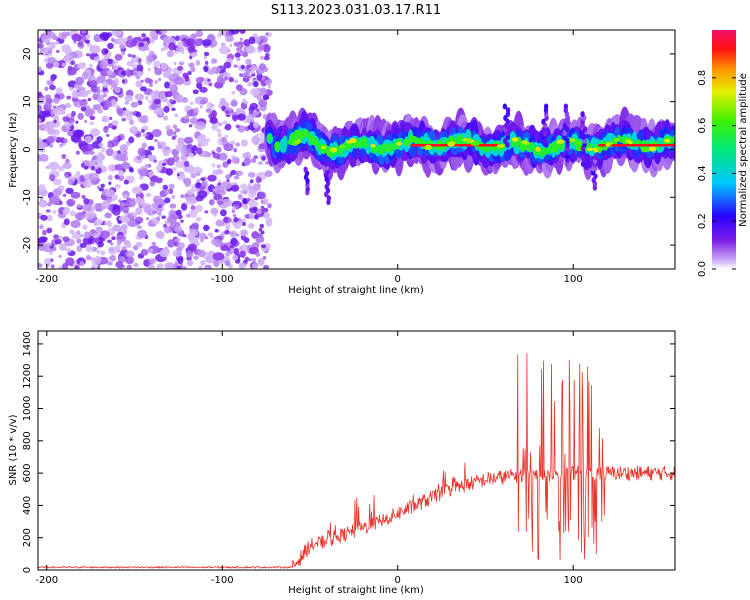  I want to click on x-tick-label: -200, so click(46, 279).